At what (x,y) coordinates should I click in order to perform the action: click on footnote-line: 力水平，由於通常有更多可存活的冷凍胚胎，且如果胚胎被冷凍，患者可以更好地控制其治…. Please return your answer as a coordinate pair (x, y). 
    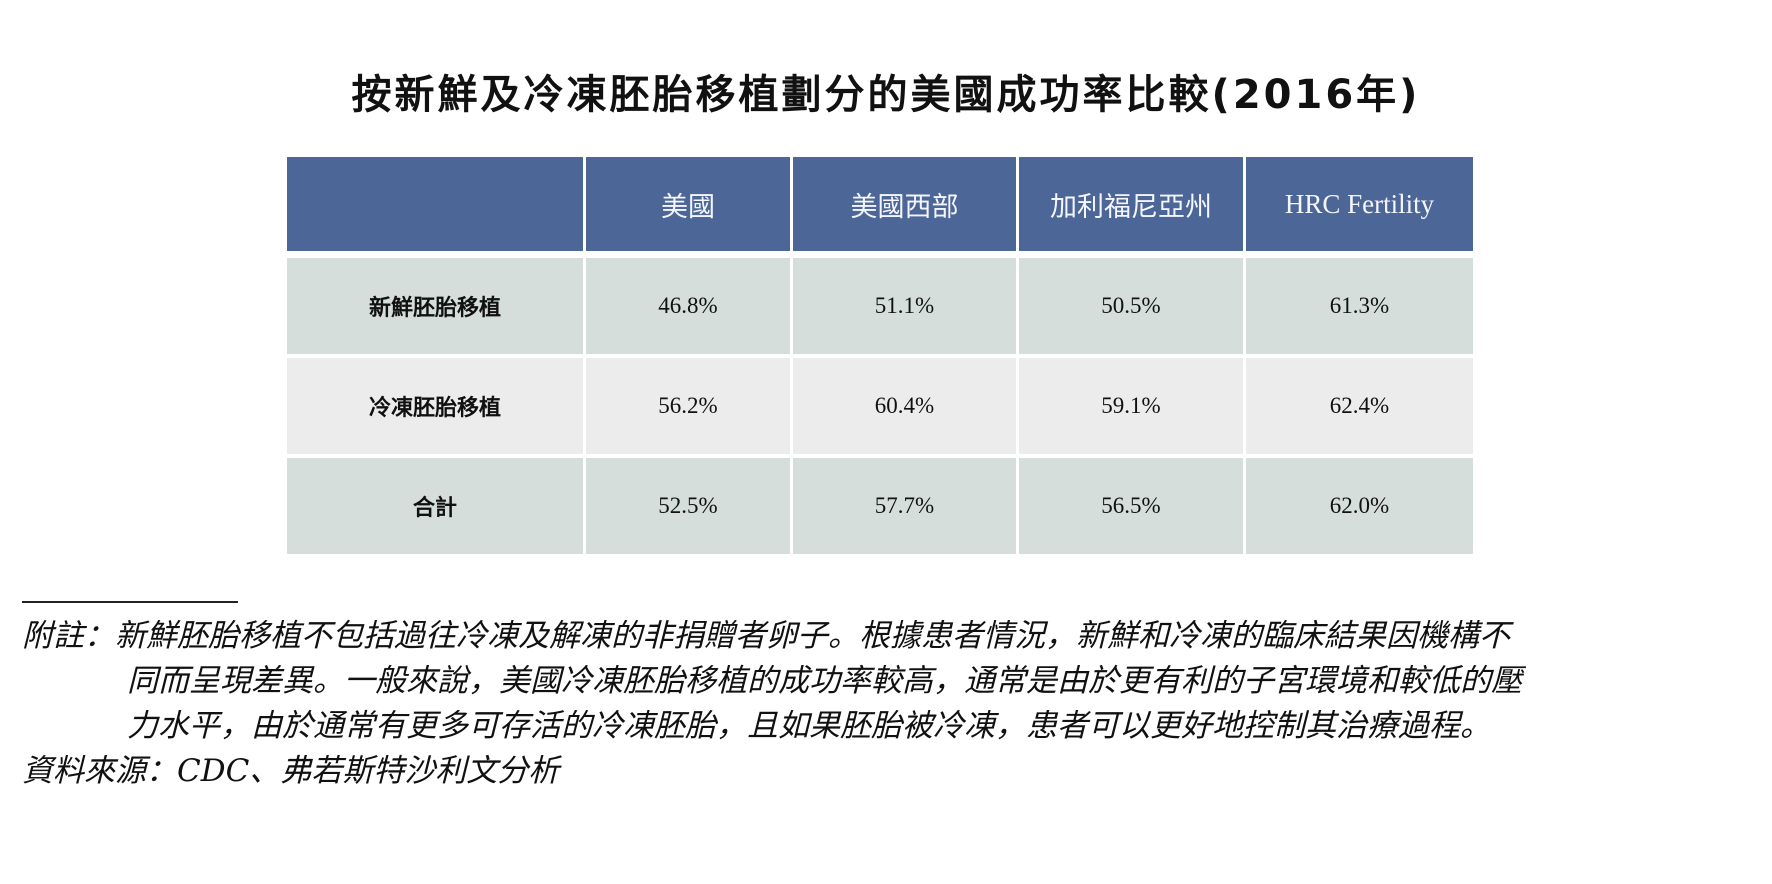
    Looking at the image, I should click on (809, 726).